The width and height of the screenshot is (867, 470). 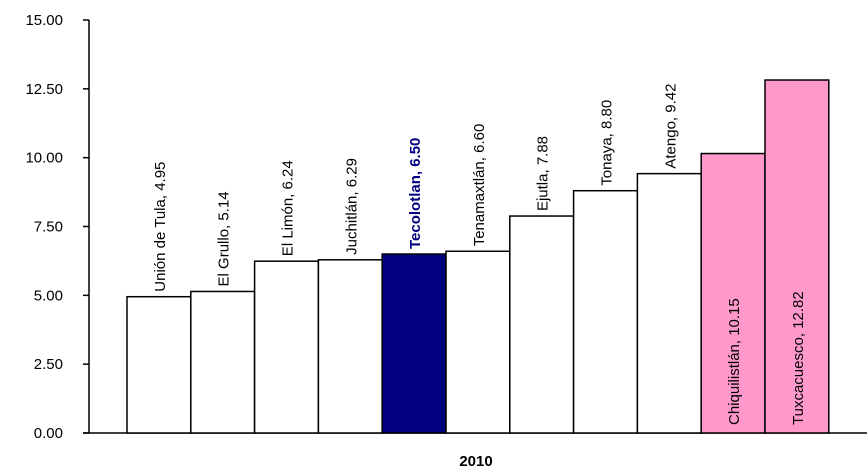 What do you see at coordinates (350, 346) in the screenshot?
I see `bar-juchitl-n` at bounding box center [350, 346].